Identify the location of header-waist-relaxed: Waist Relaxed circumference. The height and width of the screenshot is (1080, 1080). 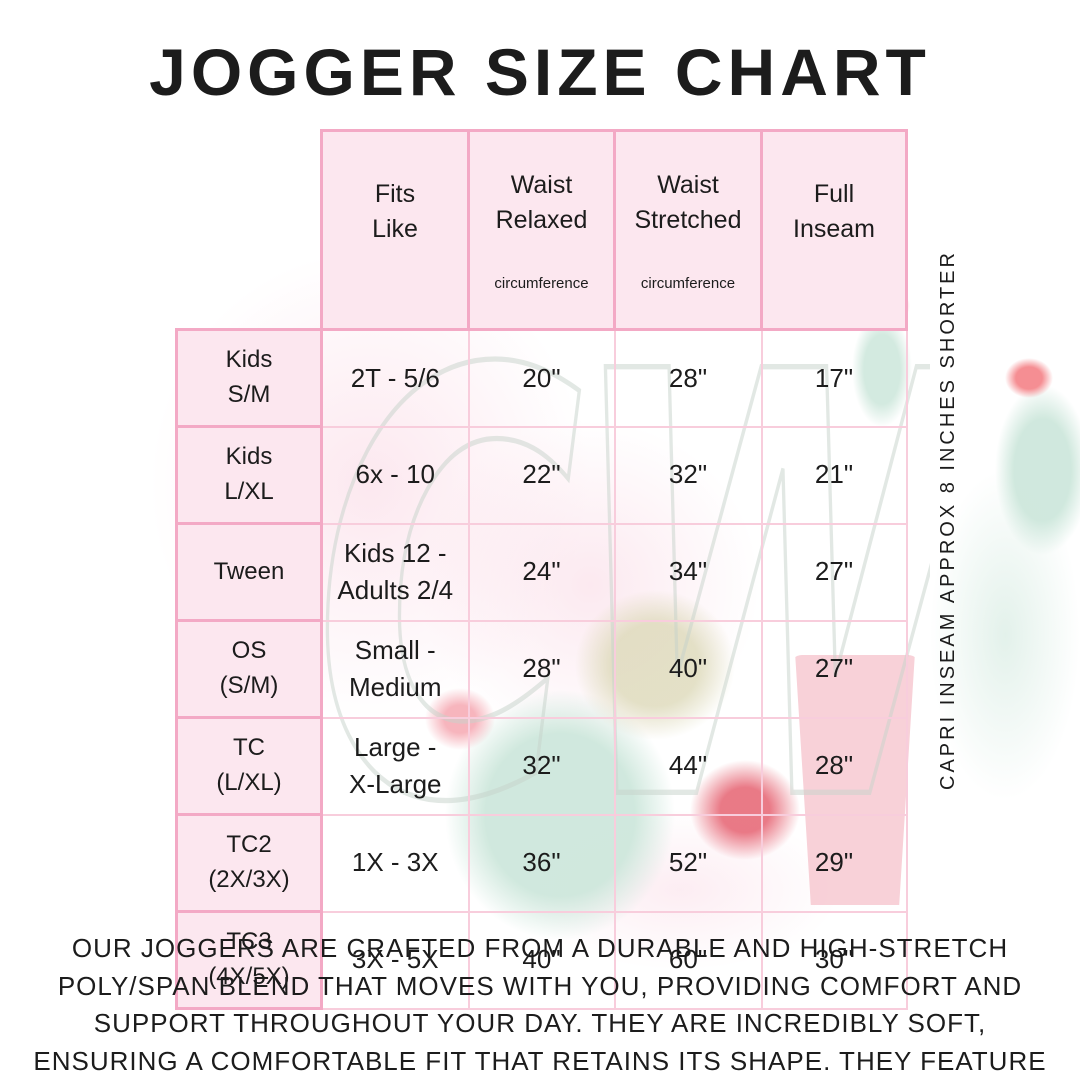
(541, 230).